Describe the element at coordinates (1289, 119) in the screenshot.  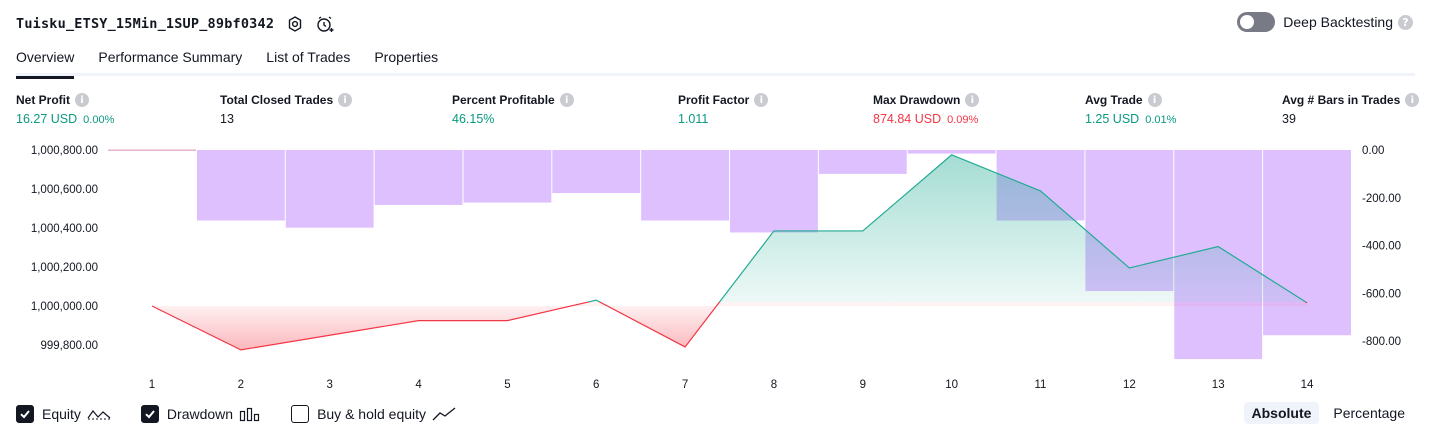
I see `metric-value: 39` at that location.